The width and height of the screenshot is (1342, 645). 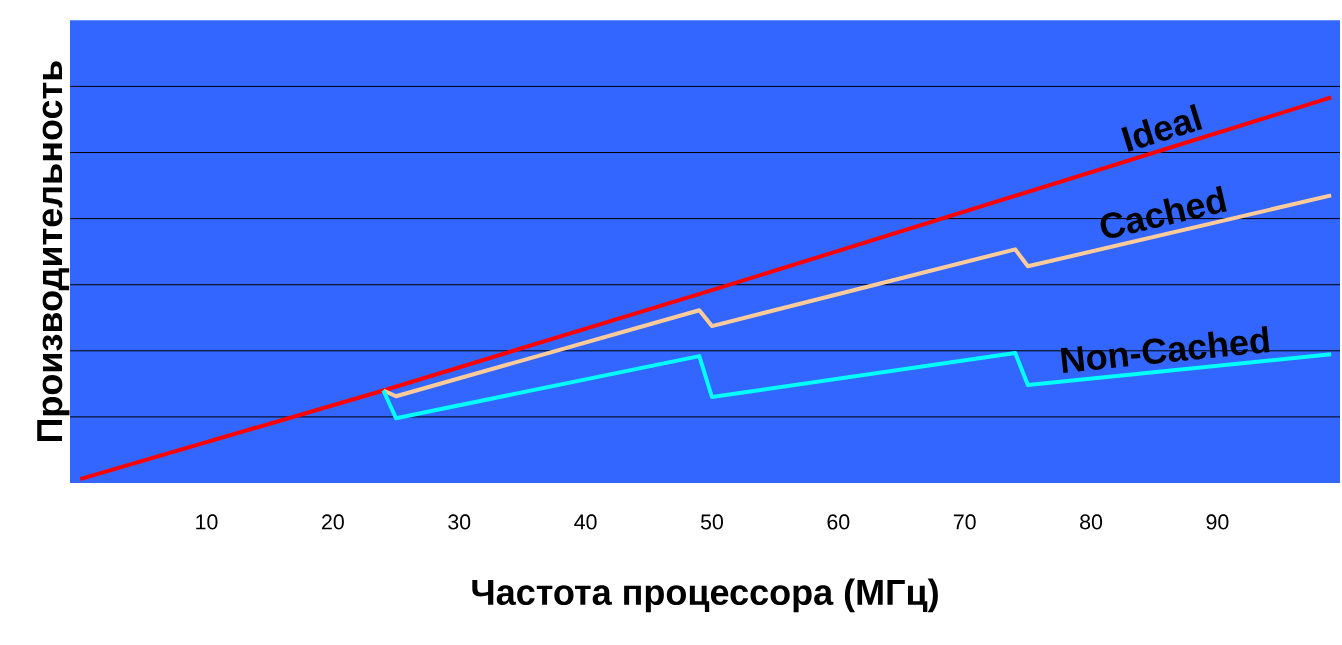 What do you see at coordinates (1217, 522) in the screenshot?
I see `x-tick-label: 90` at bounding box center [1217, 522].